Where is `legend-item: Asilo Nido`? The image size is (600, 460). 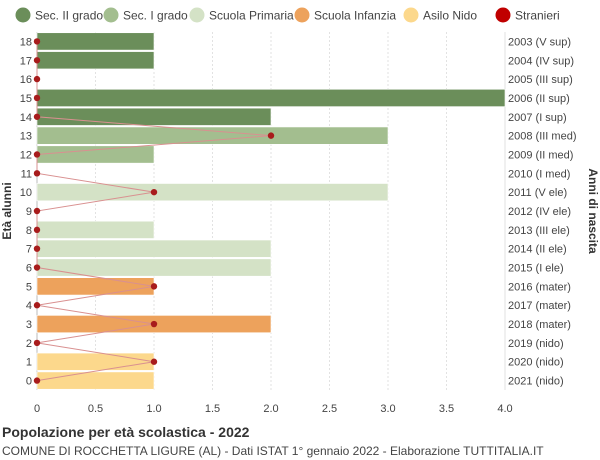 legend-item: Asilo Nido is located at coordinates (440, 15).